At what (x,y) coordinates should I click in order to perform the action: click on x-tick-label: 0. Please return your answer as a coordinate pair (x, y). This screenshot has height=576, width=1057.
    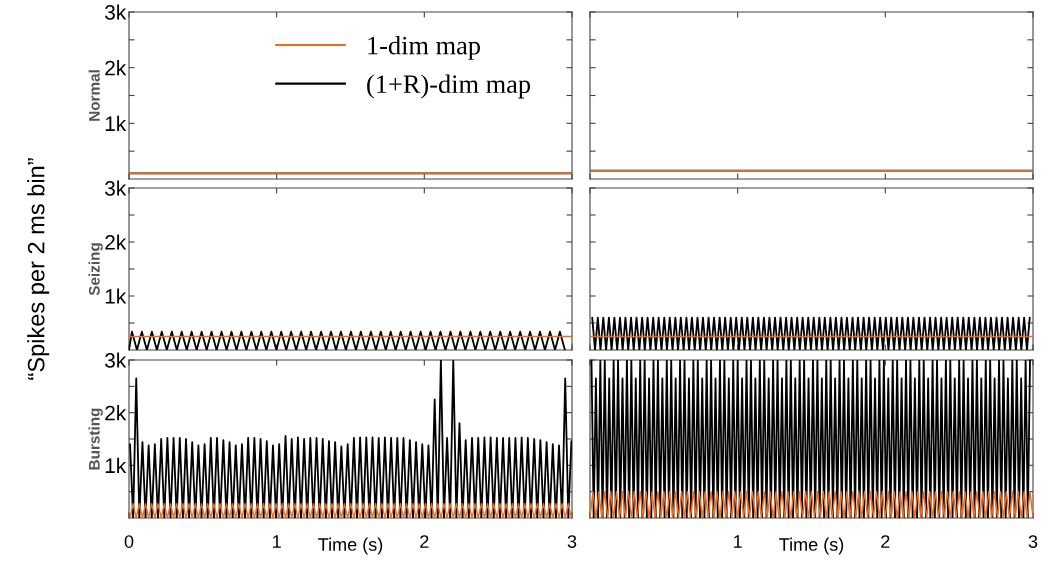
    Looking at the image, I should click on (129, 541).